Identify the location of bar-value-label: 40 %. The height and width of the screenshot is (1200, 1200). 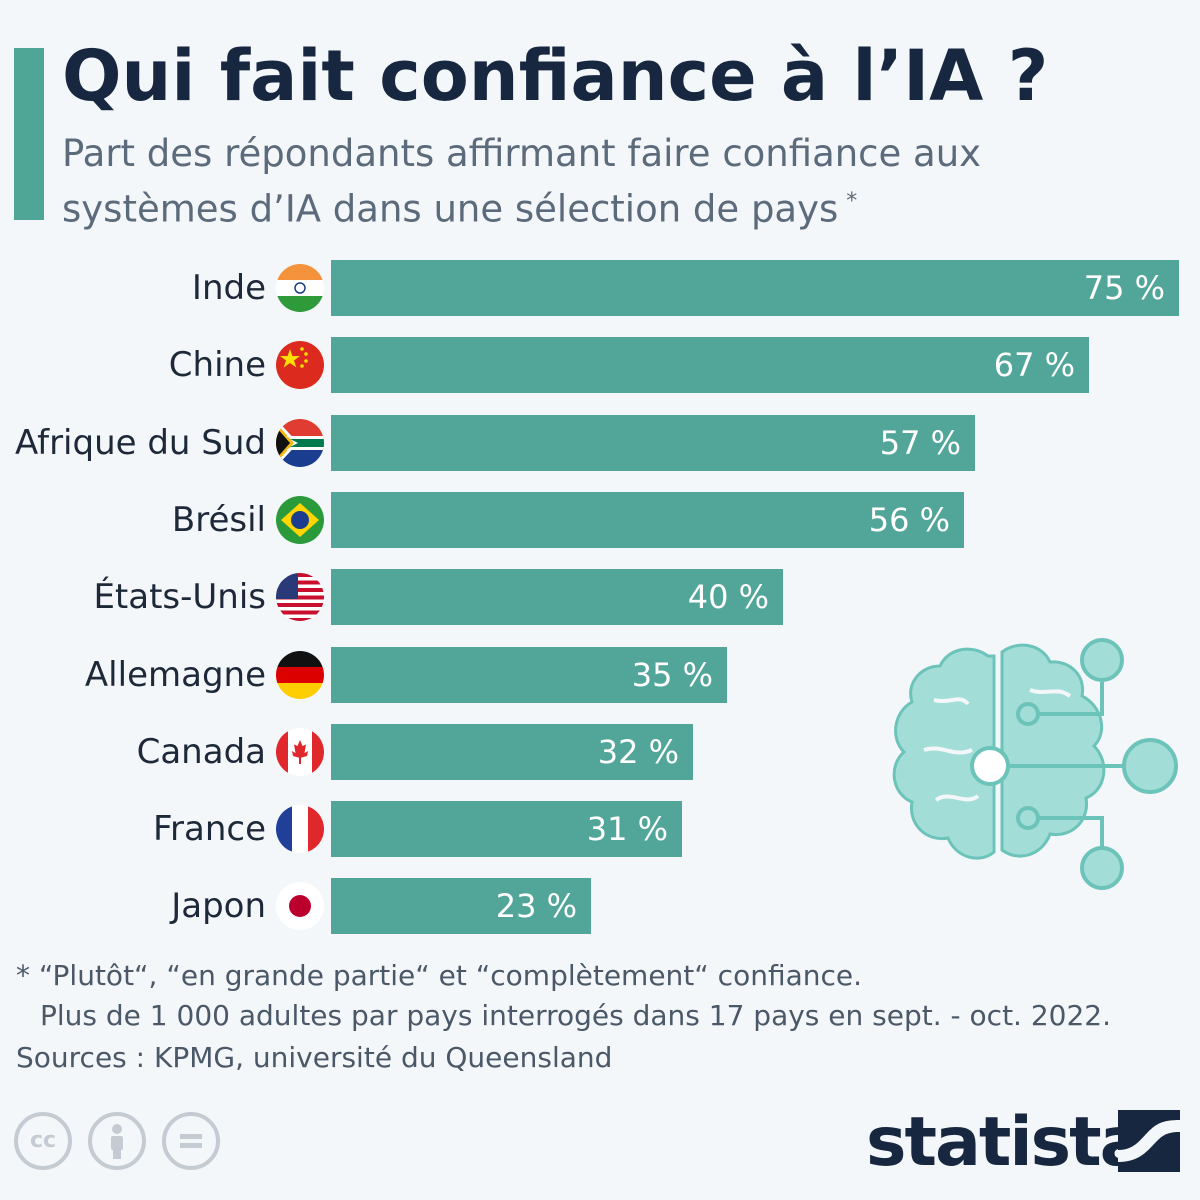
(728, 597).